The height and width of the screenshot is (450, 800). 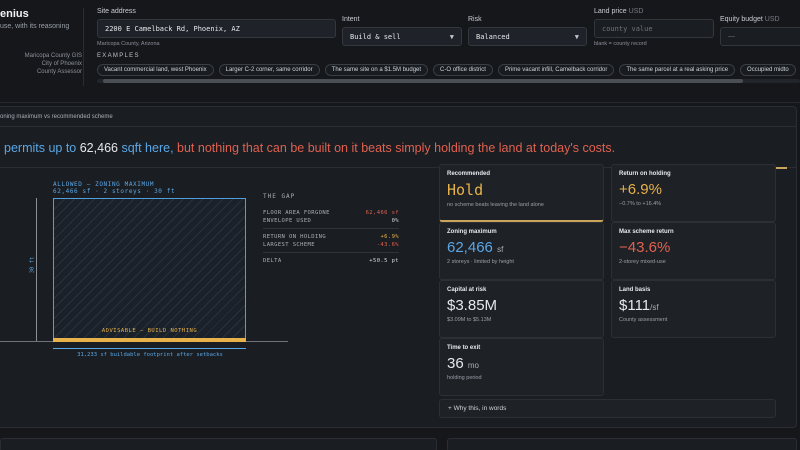 What do you see at coordinates (521, 309) in the screenshot?
I see `card-capital: Capital at risk $3.85M $3.09M to $5.13M` at bounding box center [521, 309].